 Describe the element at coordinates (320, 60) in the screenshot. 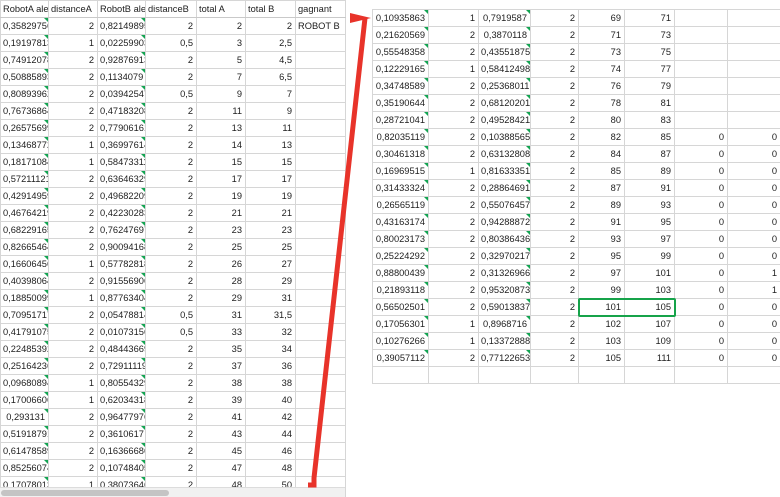

I see `cell-r2-c6` at that location.